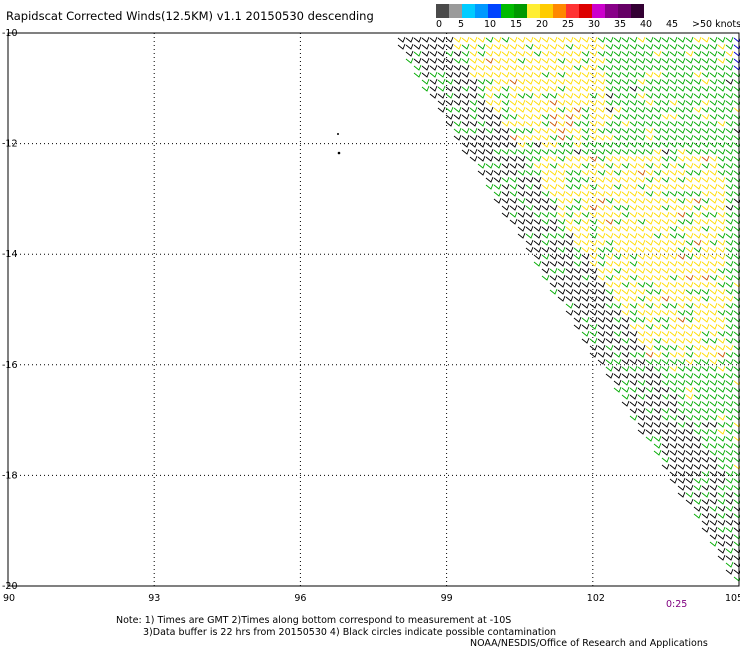 The image size is (740, 650). Describe the element at coordinates (716, 24) in the screenshot. I see `legend-label: >50 knots` at that location.